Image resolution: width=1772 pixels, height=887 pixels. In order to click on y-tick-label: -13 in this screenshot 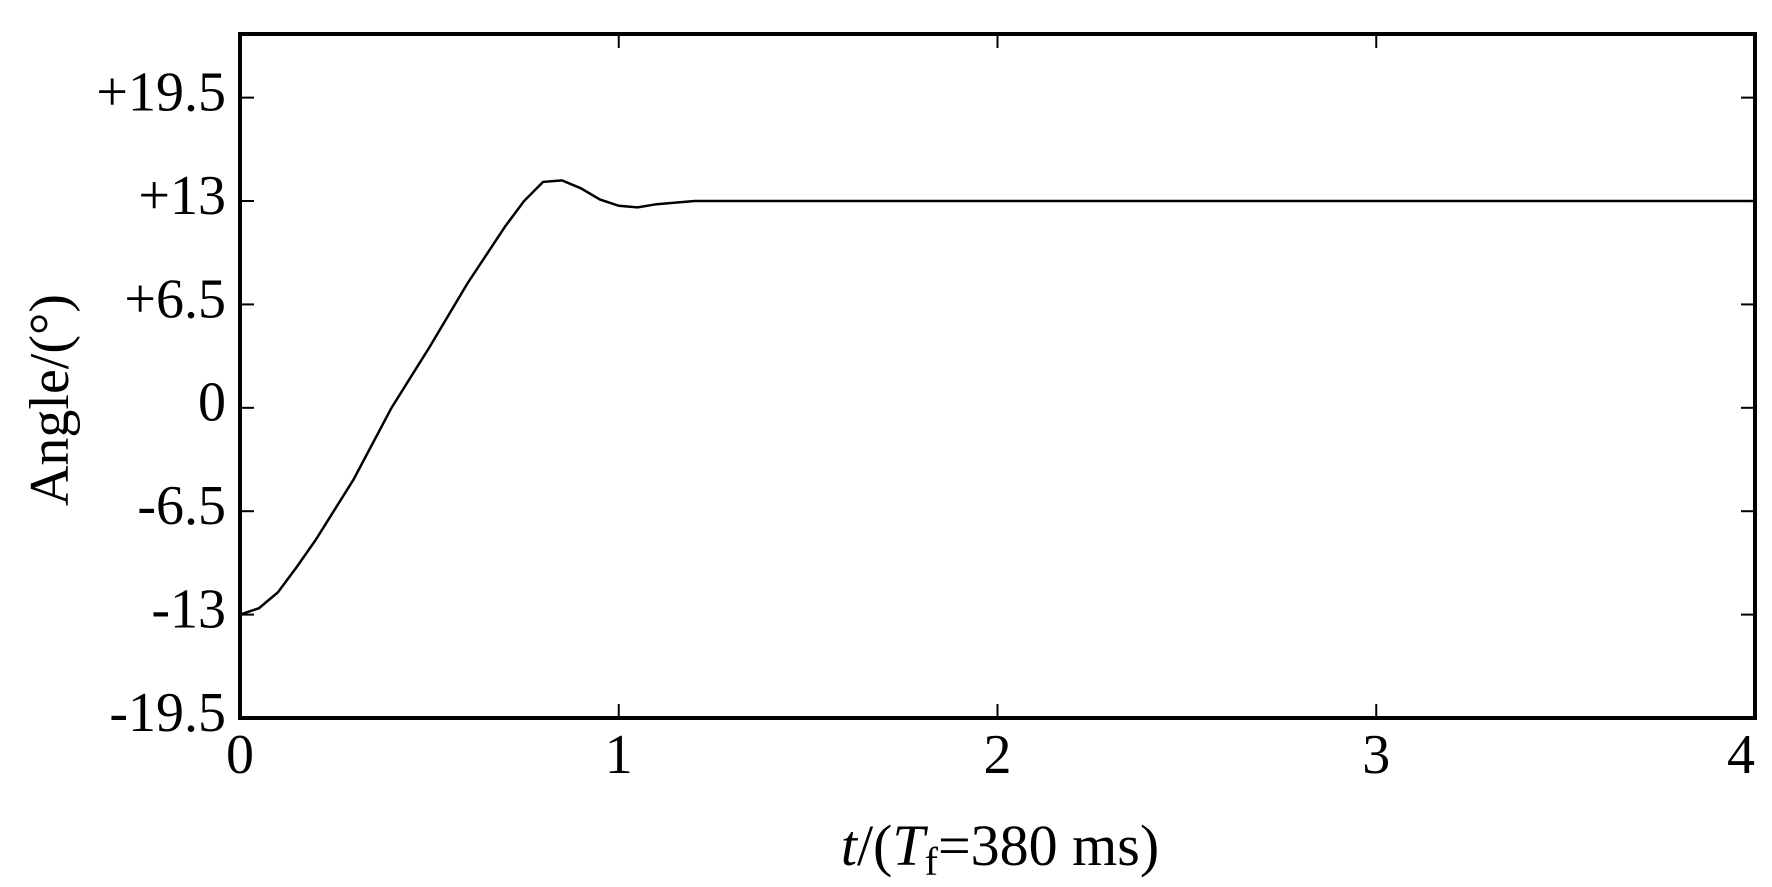, I will do `click(188, 609)`.